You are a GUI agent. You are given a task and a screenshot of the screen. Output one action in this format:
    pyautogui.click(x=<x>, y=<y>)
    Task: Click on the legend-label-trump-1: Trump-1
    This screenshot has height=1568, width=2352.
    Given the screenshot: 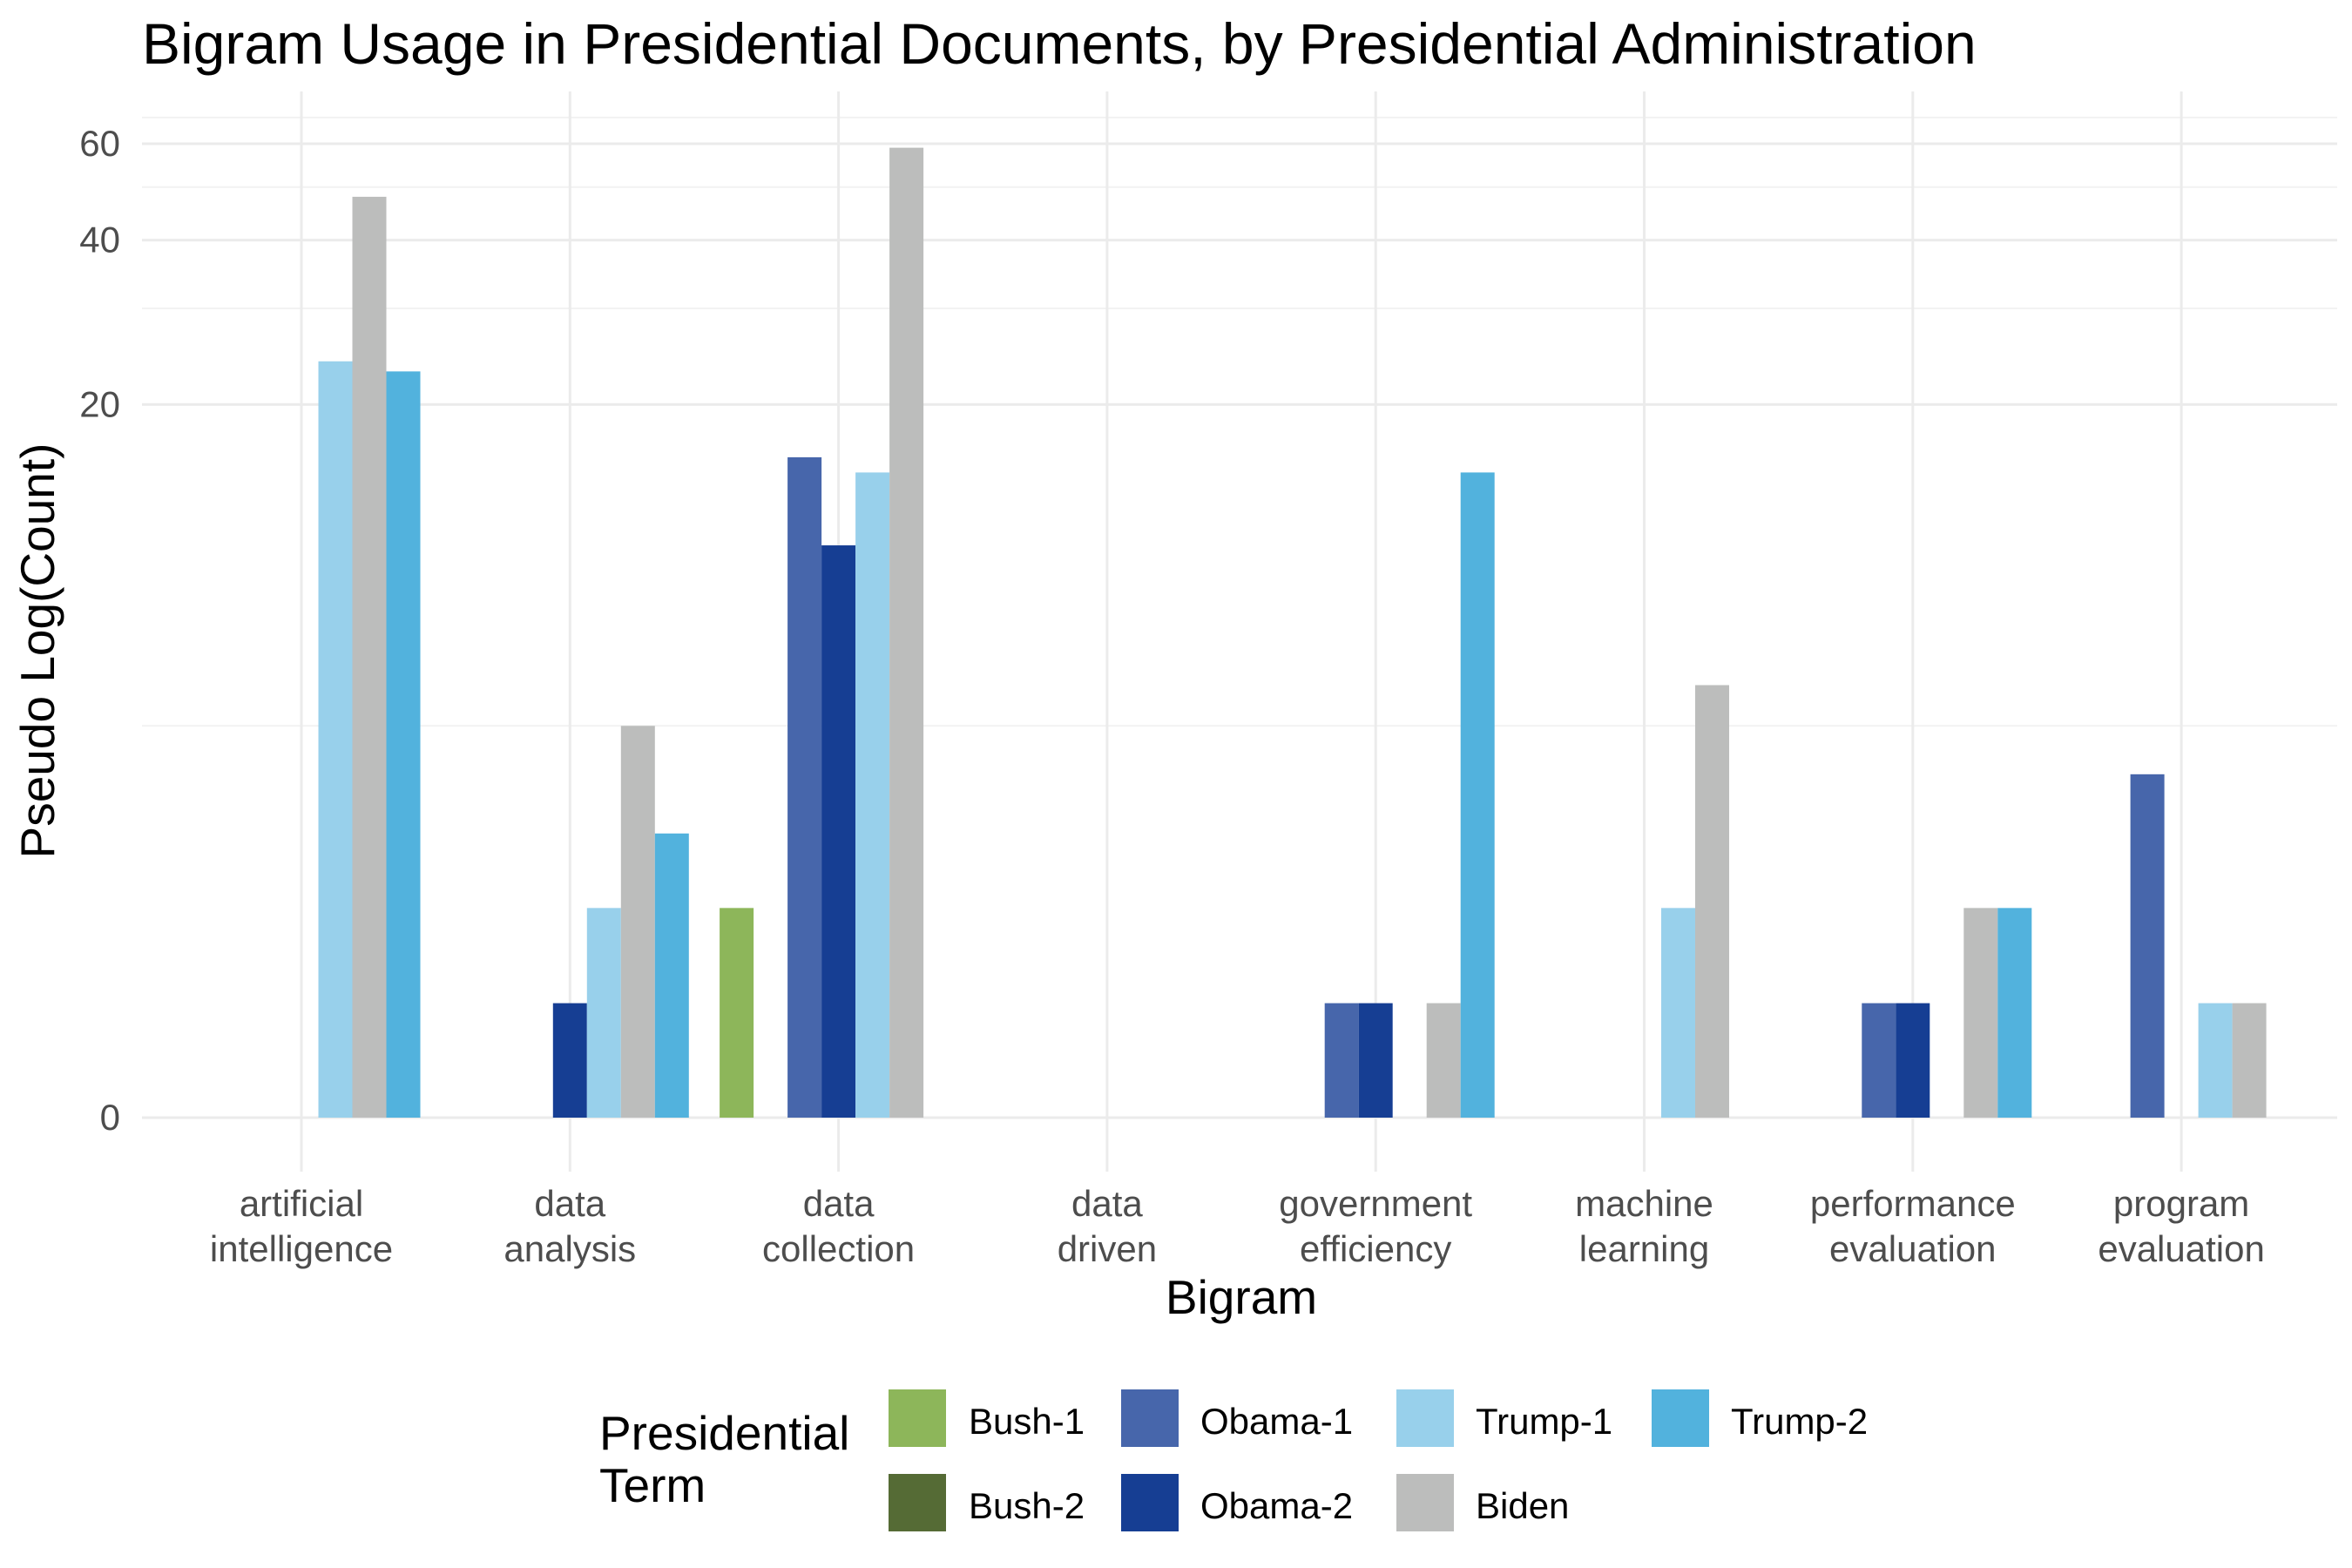 What is the action you would take?
    pyautogui.click(x=1544, y=1421)
    